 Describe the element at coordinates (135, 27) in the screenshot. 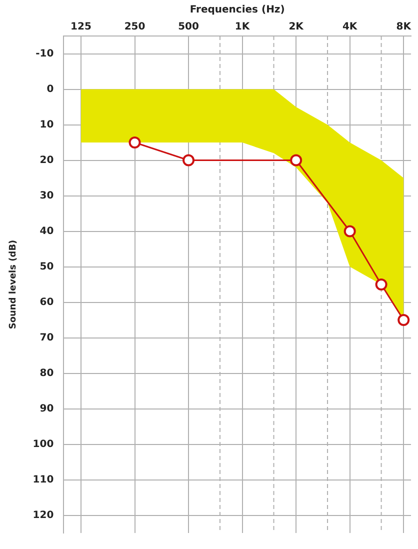

I see `x-tick-label: 250` at that location.